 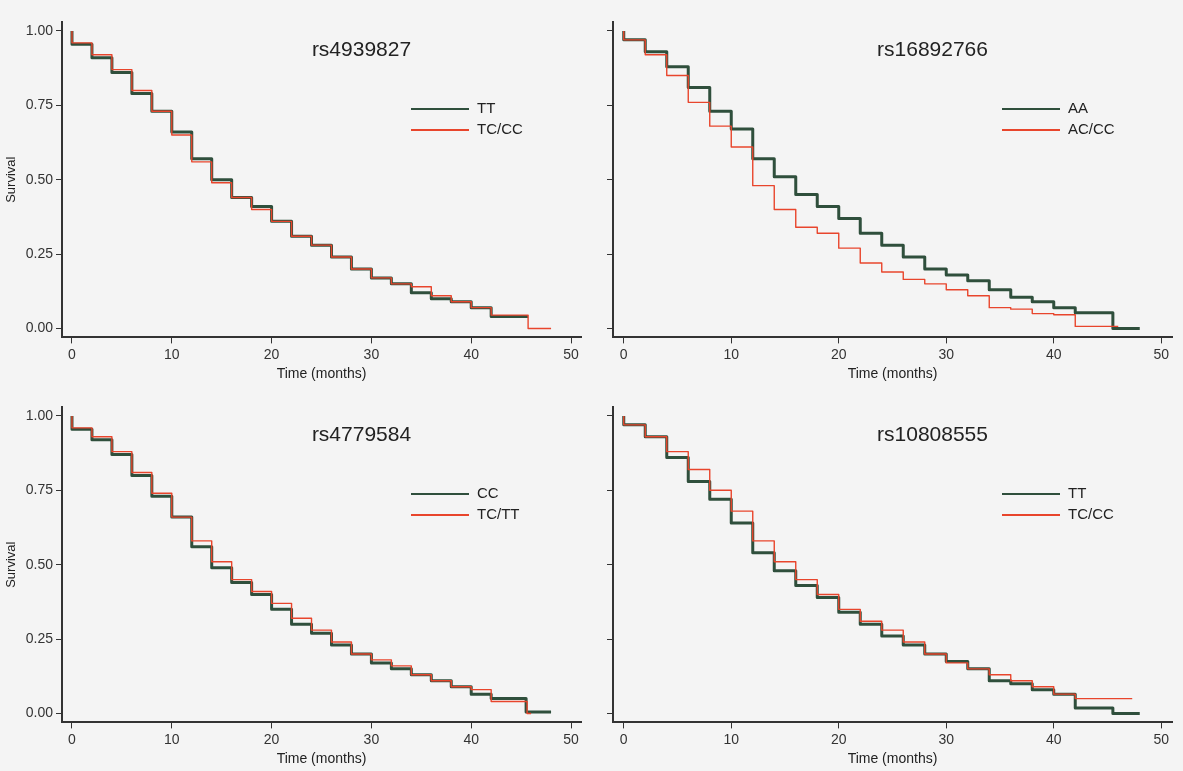 What do you see at coordinates (498, 514) in the screenshot?
I see `legend-label: TC/TT` at bounding box center [498, 514].